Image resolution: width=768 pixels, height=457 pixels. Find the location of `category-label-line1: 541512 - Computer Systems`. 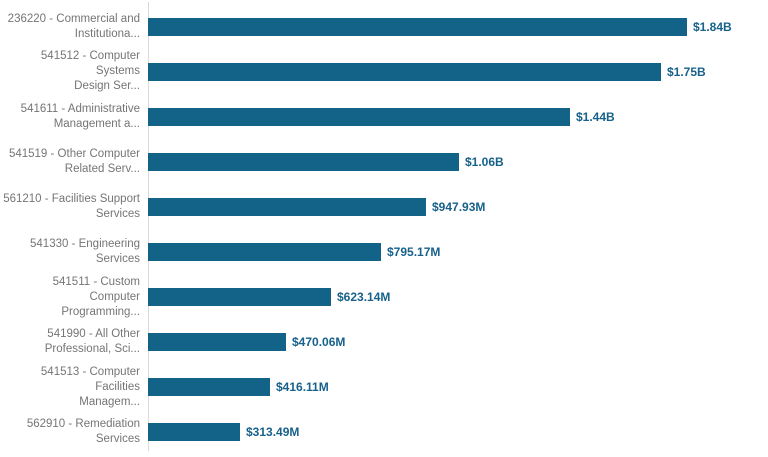

category-label-line1: 541512 - Computer Systems is located at coordinates (90, 64).